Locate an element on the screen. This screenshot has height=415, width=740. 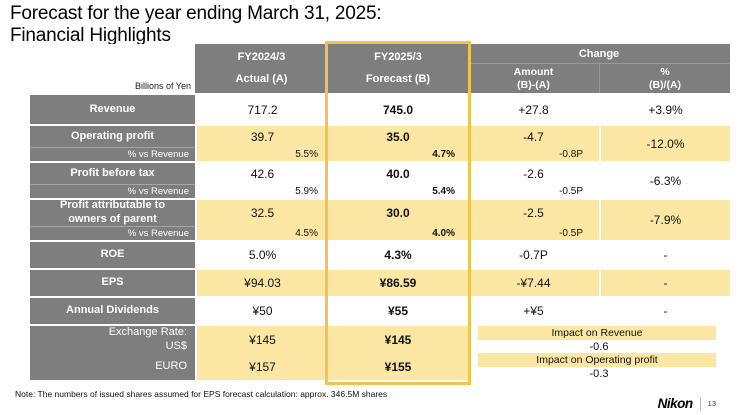
attr-margin-actual: 4.5% is located at coordinates (261, 233).